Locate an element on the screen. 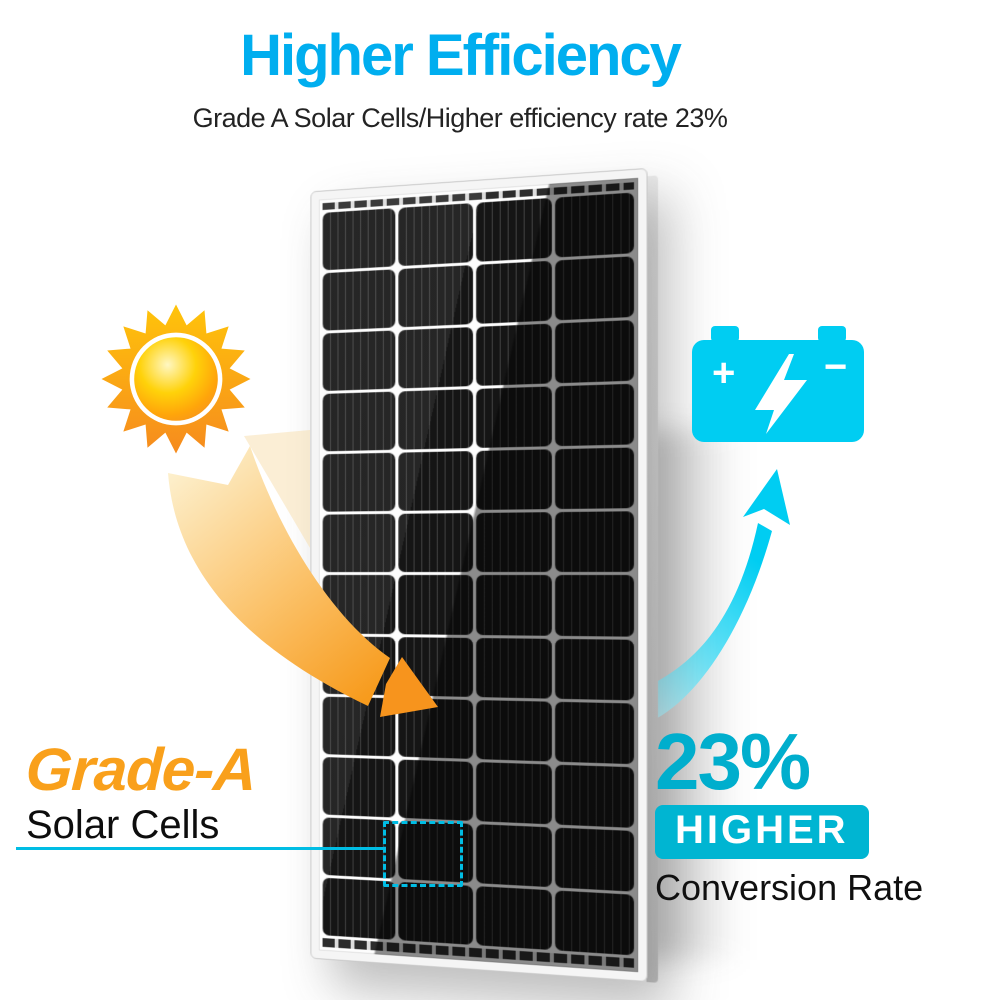 The image size is (1000, 1000). conversion-callout: 23% HIGHER Conversion Rate is located at coordinates (789, 815).